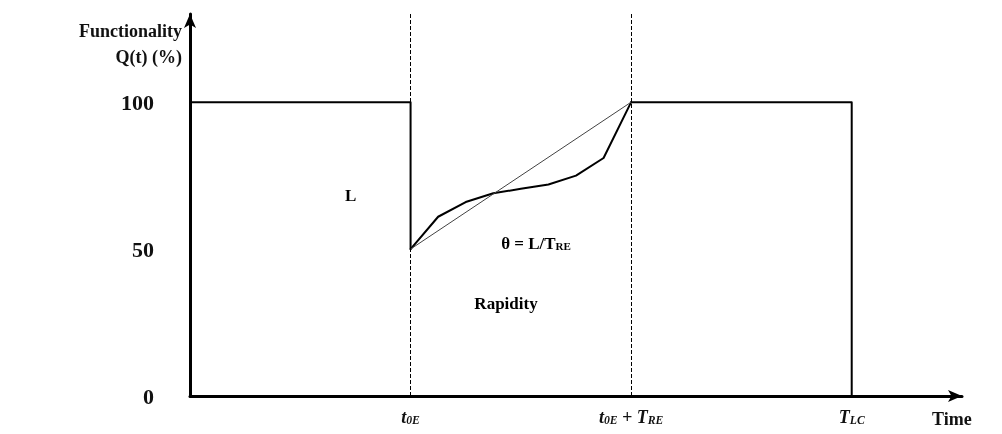 The image size is (1002, 434). I want to click on annotation: L, so click(351, 195).